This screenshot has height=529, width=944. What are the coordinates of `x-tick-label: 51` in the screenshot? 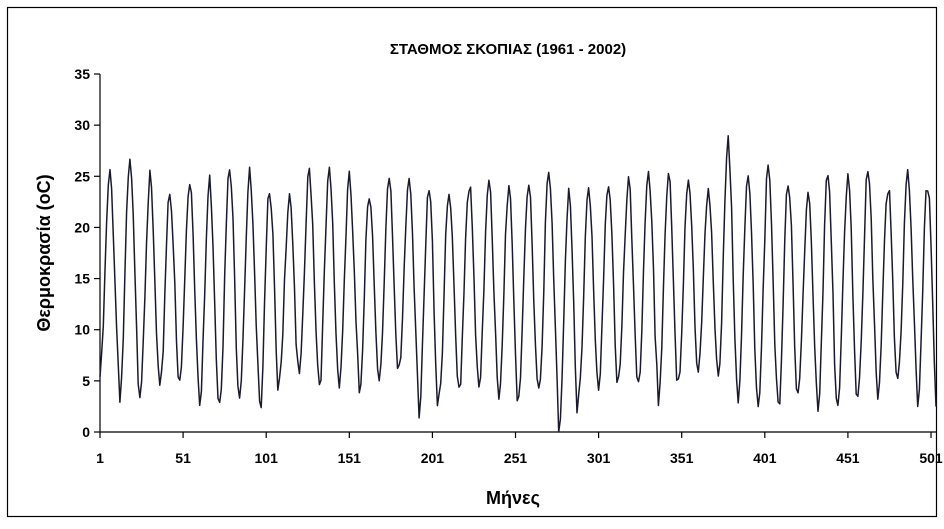 It's located at (183, 458).